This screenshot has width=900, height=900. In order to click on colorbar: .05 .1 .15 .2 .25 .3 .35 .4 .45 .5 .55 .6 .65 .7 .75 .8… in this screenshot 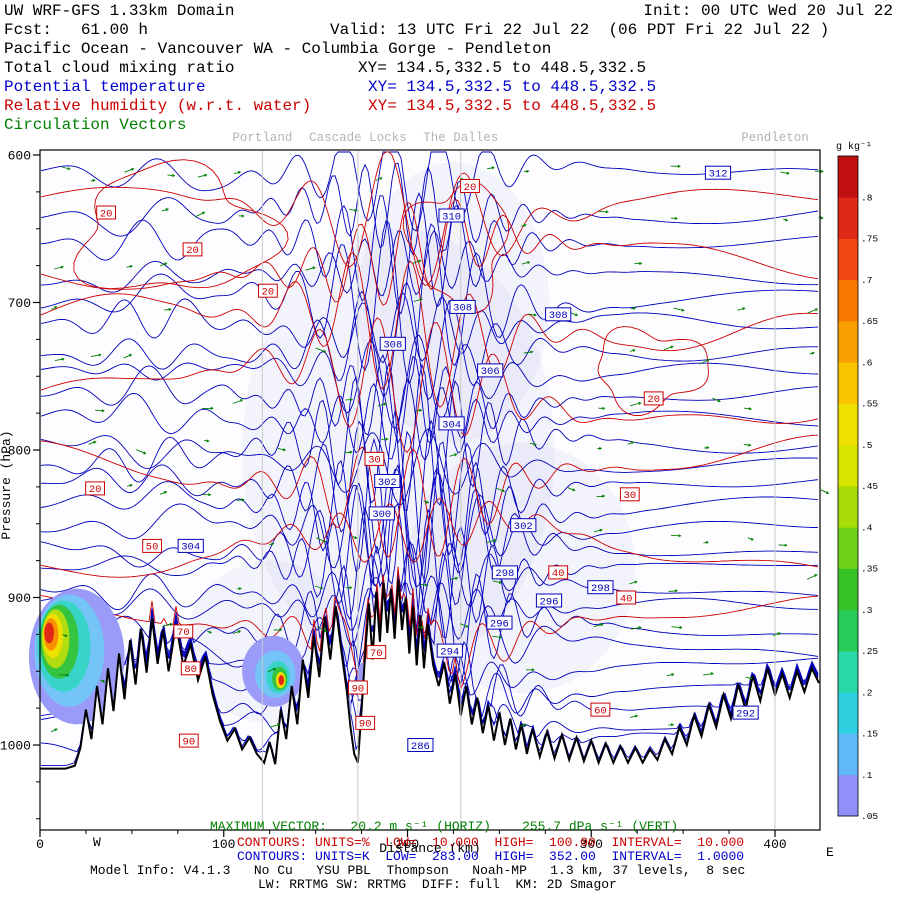, I will do `click(857, 481)`.